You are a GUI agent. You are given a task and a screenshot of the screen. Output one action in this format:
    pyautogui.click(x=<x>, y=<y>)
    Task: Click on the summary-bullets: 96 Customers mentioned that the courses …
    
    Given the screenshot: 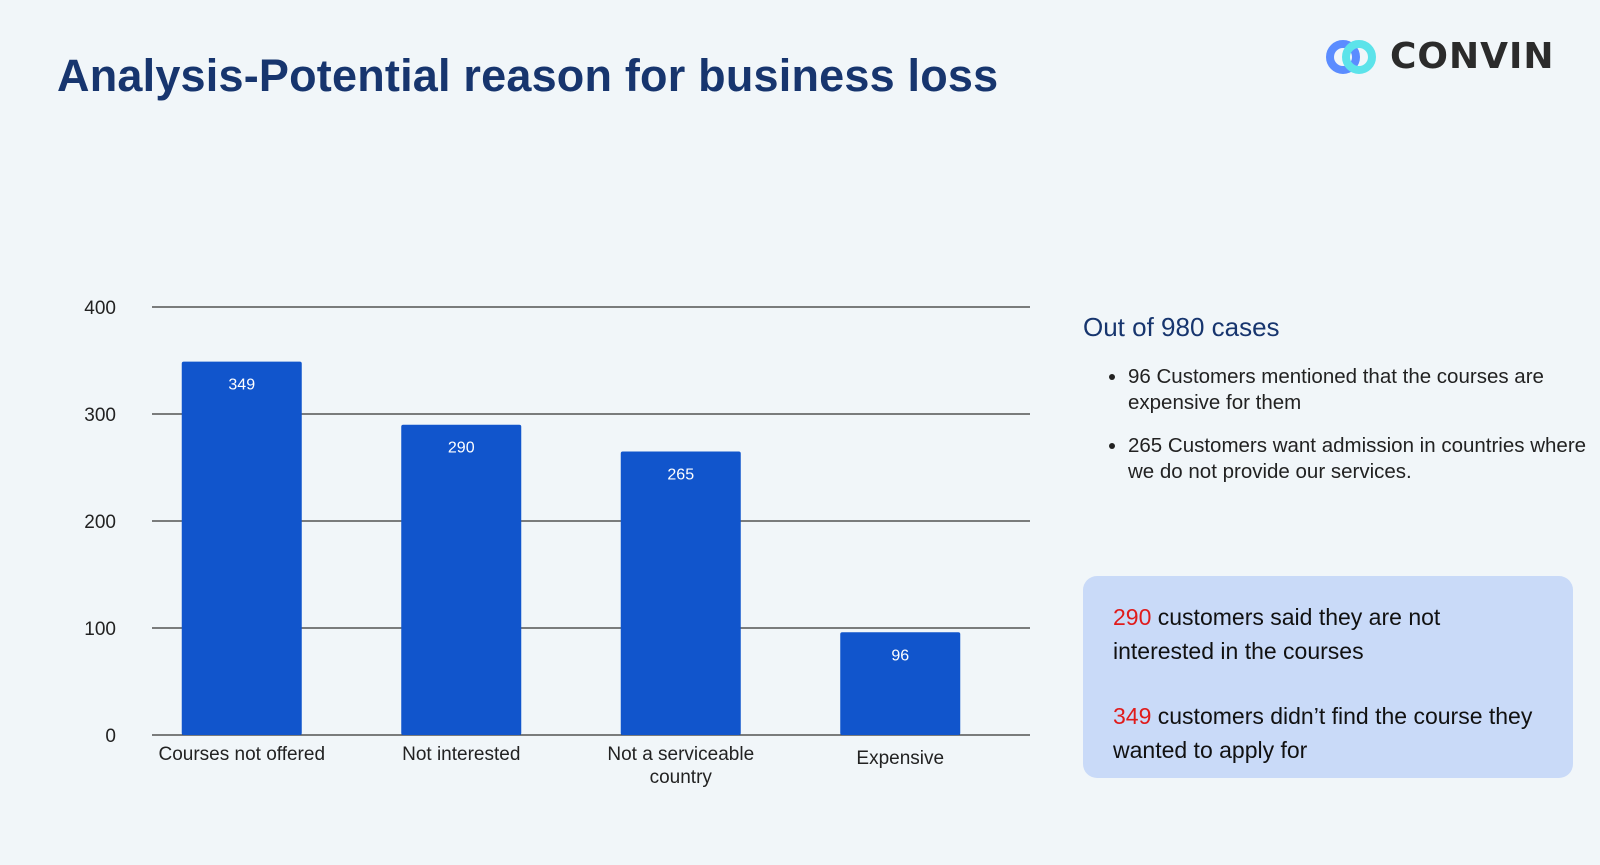 What is the action you would take?
    pyautogui.click(x=1354, y=433)
    